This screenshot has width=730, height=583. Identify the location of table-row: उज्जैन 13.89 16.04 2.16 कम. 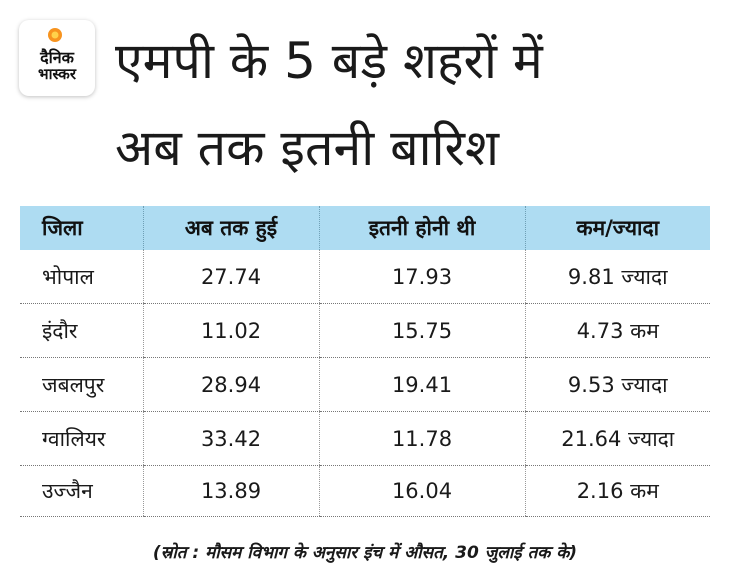
(365, 491).